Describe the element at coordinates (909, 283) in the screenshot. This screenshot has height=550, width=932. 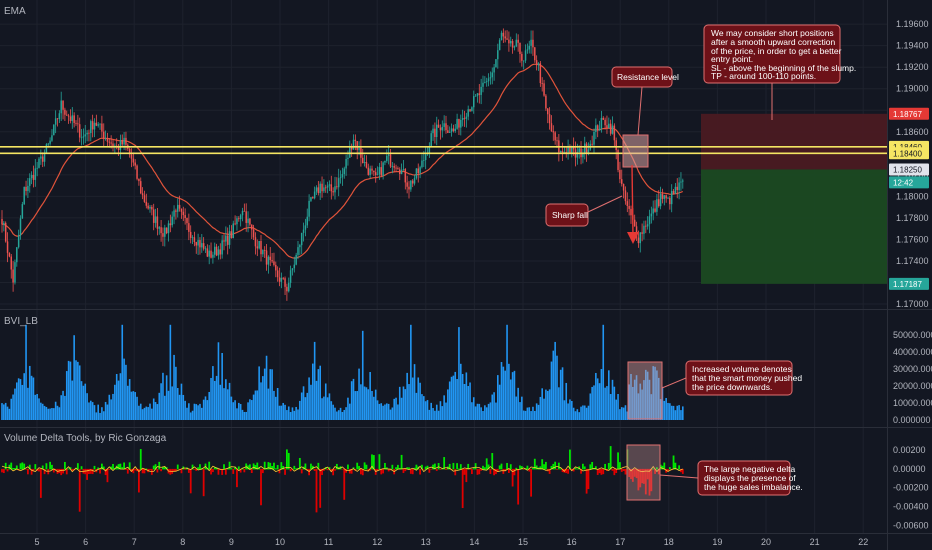
I see `price-marker` at that location.